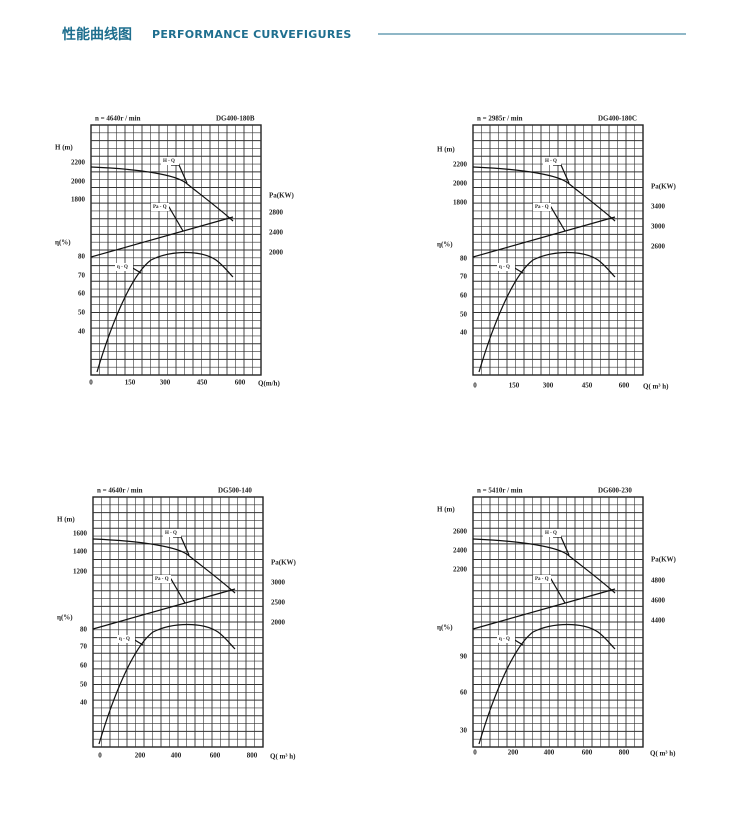 The image size is (740, 836). What do you see at coordinates (658, 207) in the screenshot?
I see `pa-tick-label: 3400` at bounding box center [658, 207].